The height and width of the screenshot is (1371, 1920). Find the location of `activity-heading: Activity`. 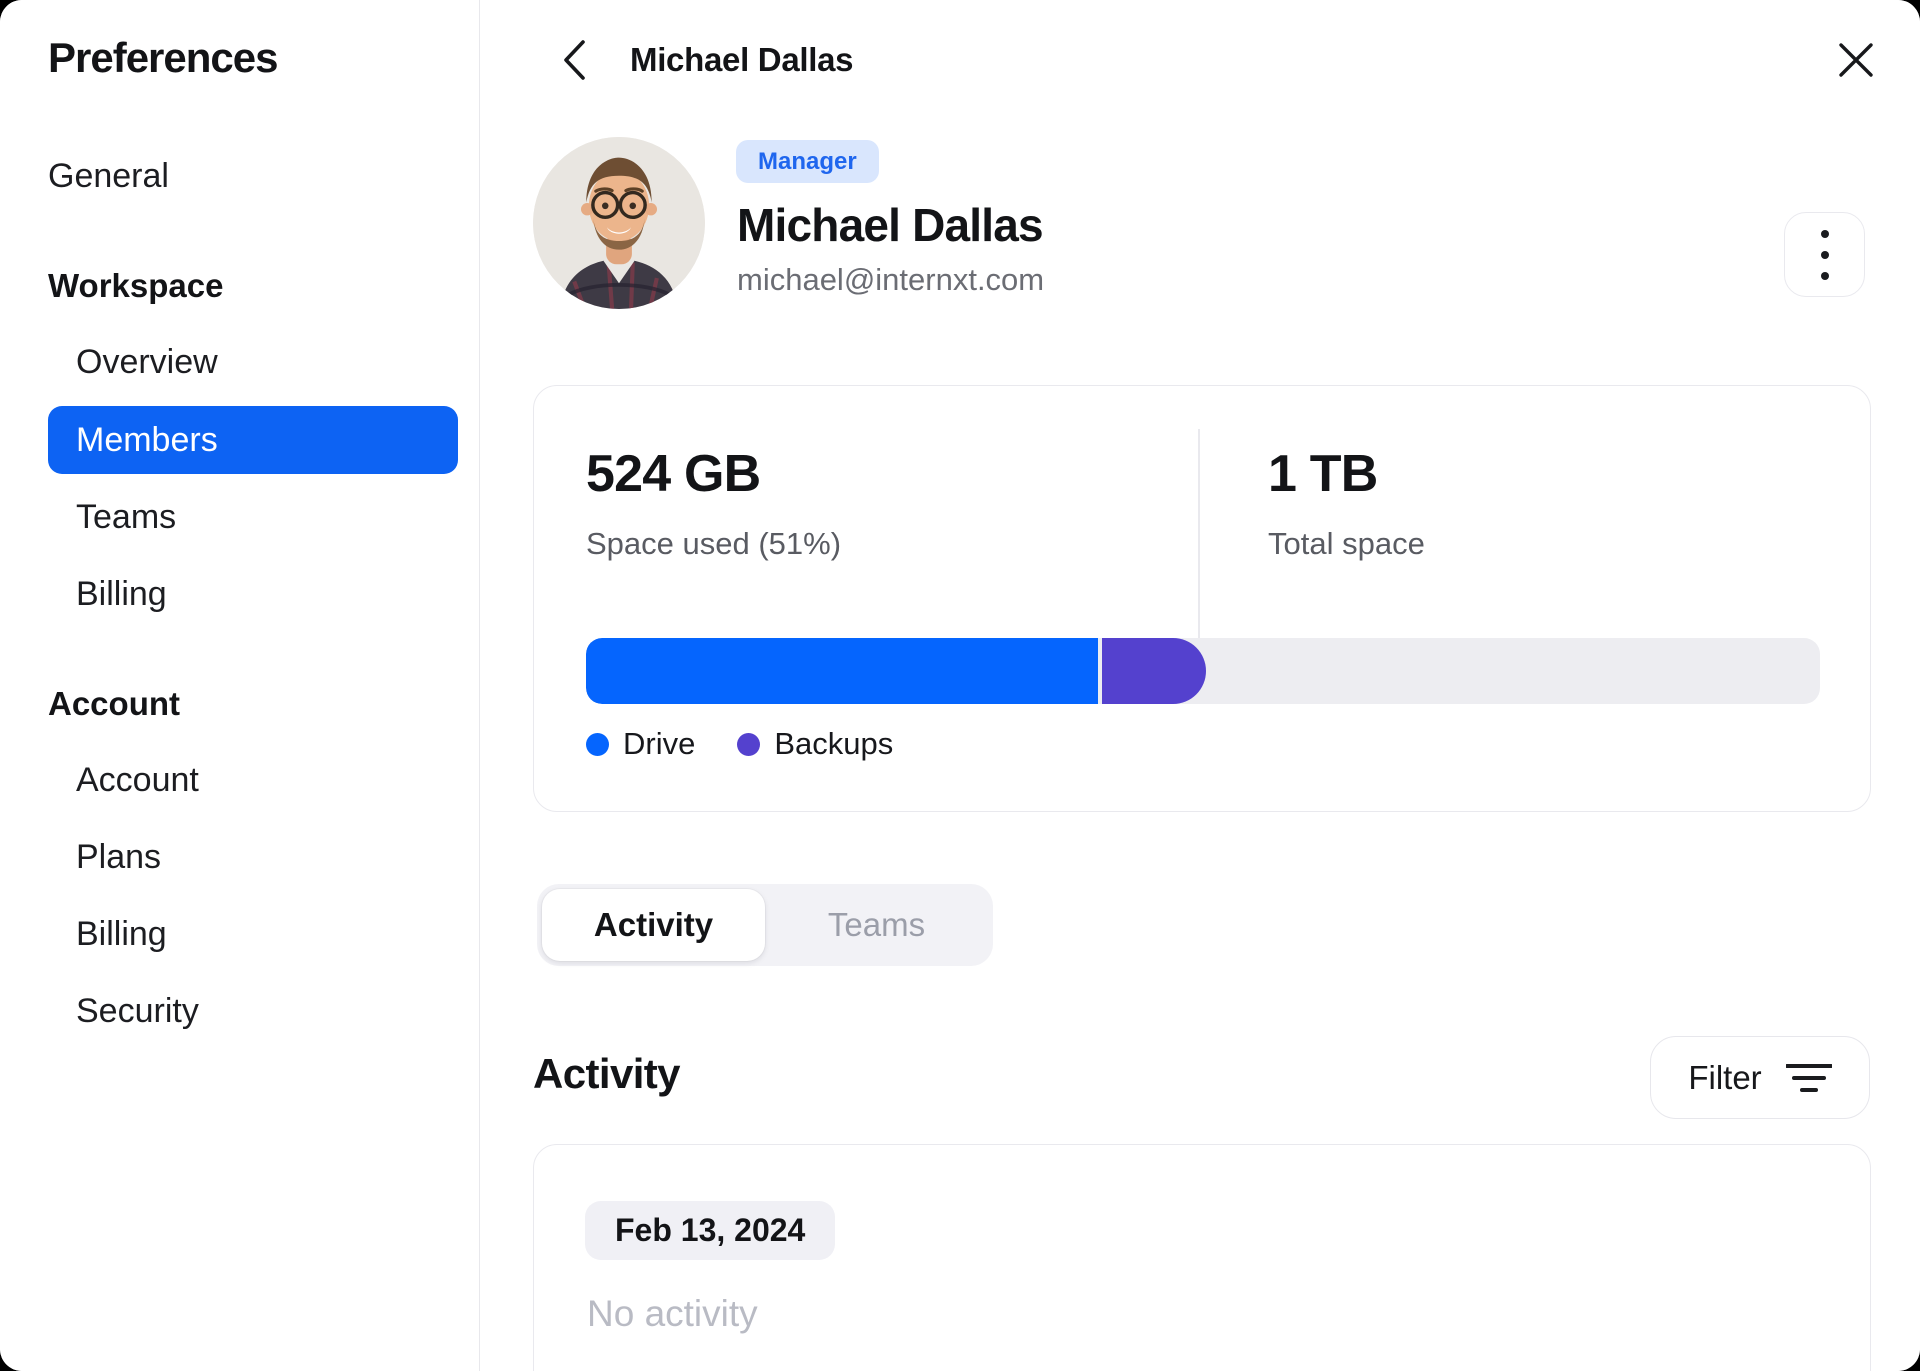

activity-heading: Activity is located at coordinates (607, 1073).